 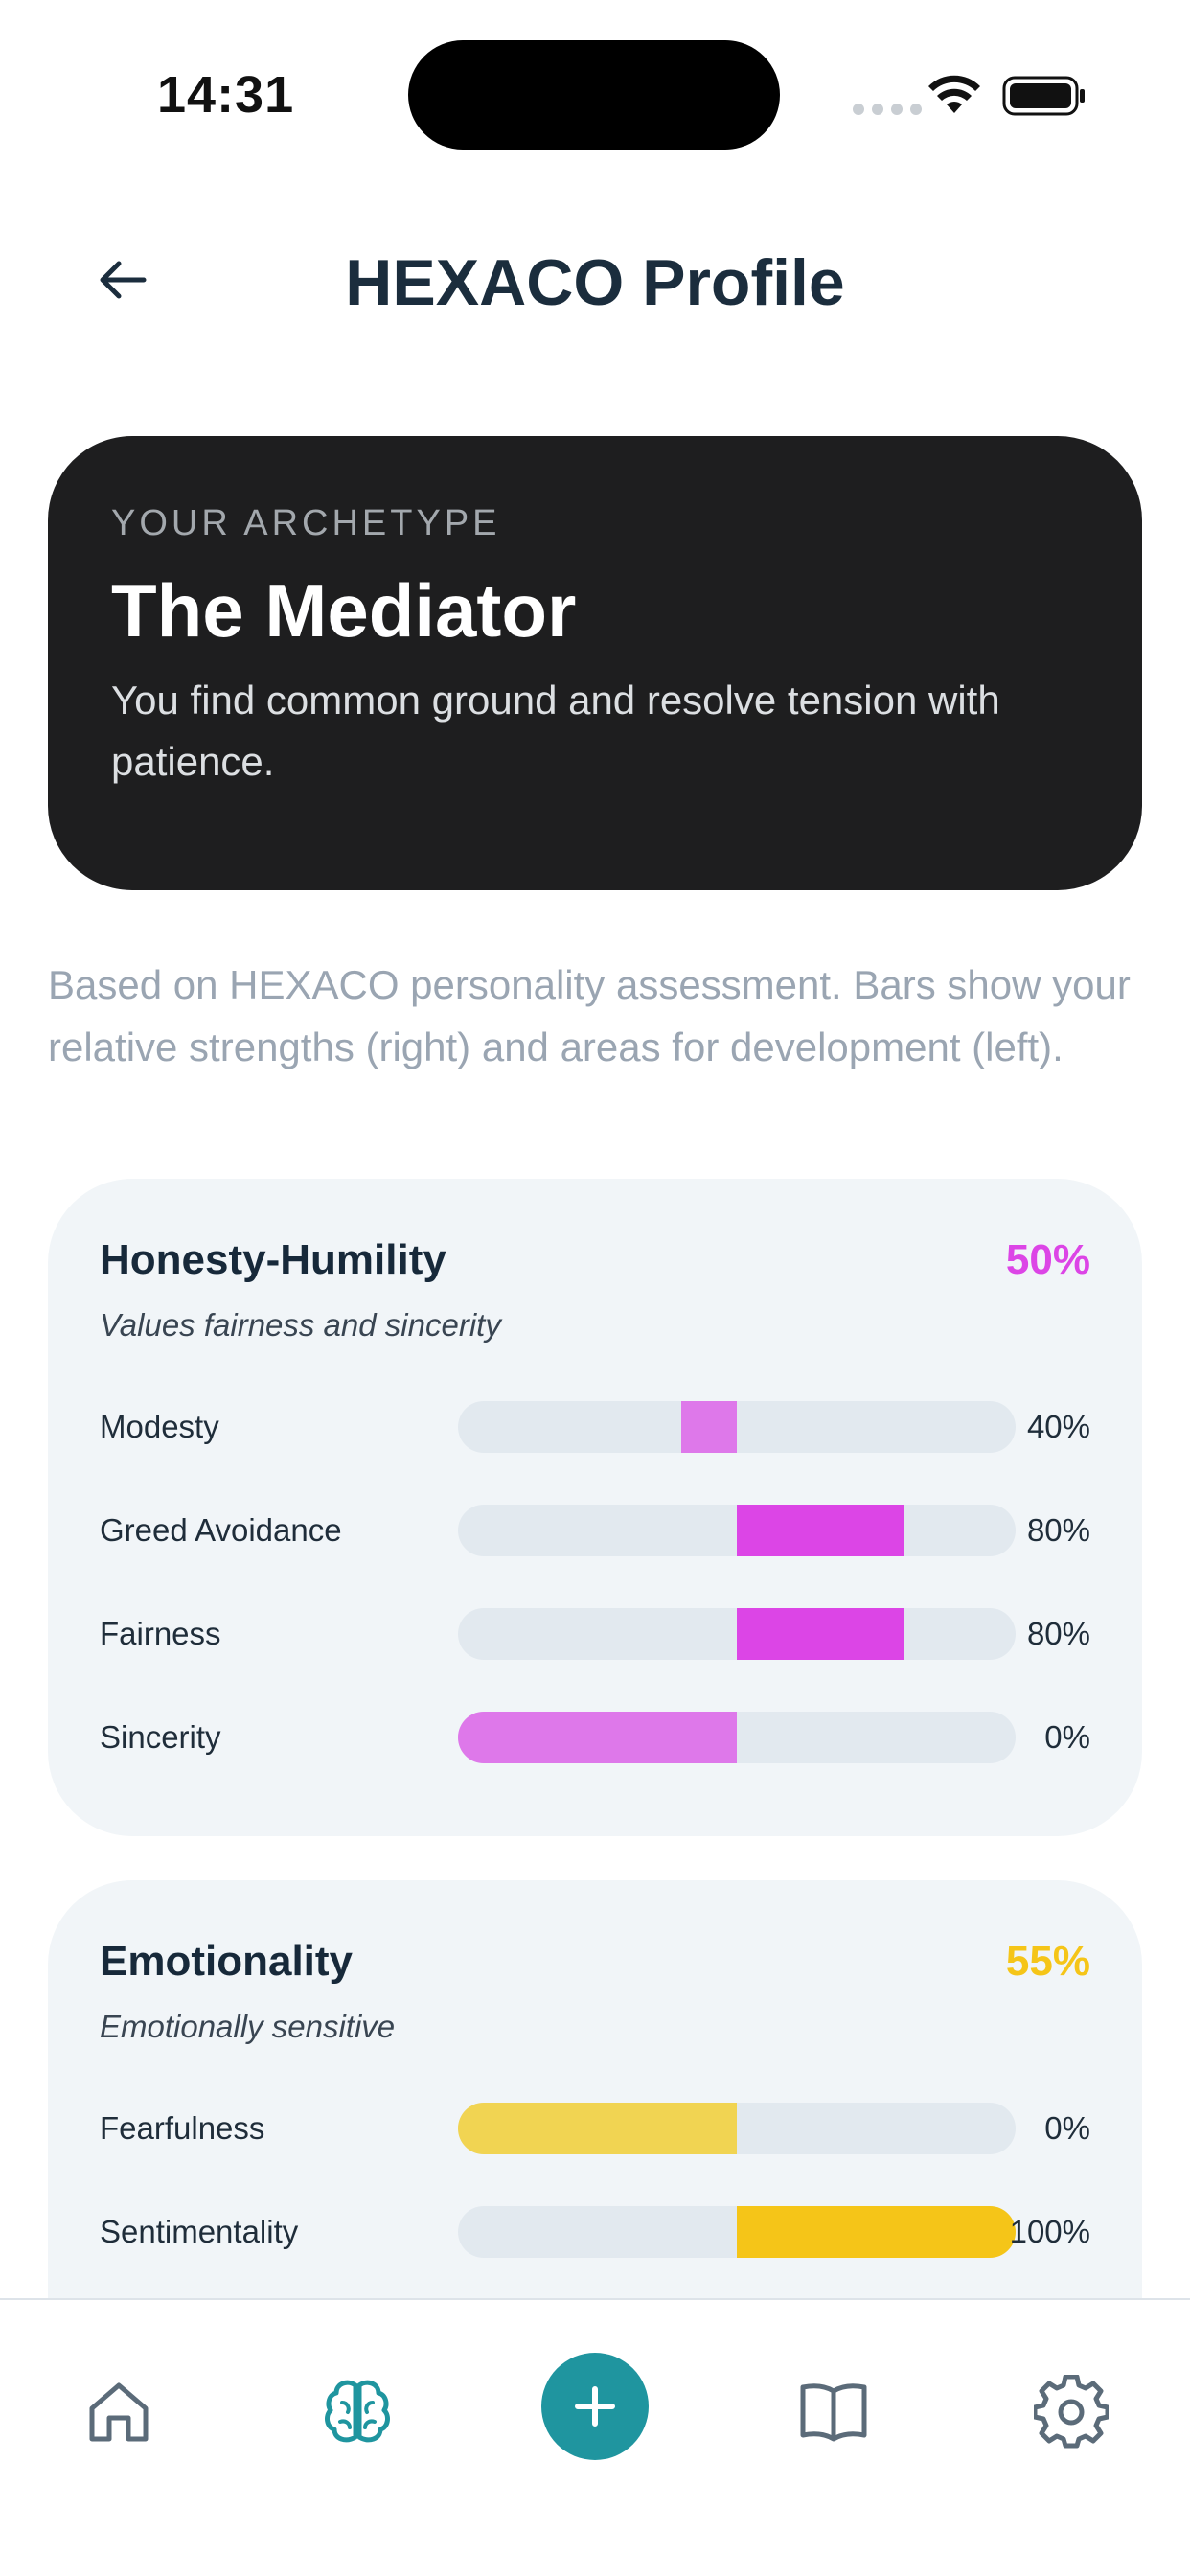 I want to click on nav-journal, so click(x=834, y=2412).